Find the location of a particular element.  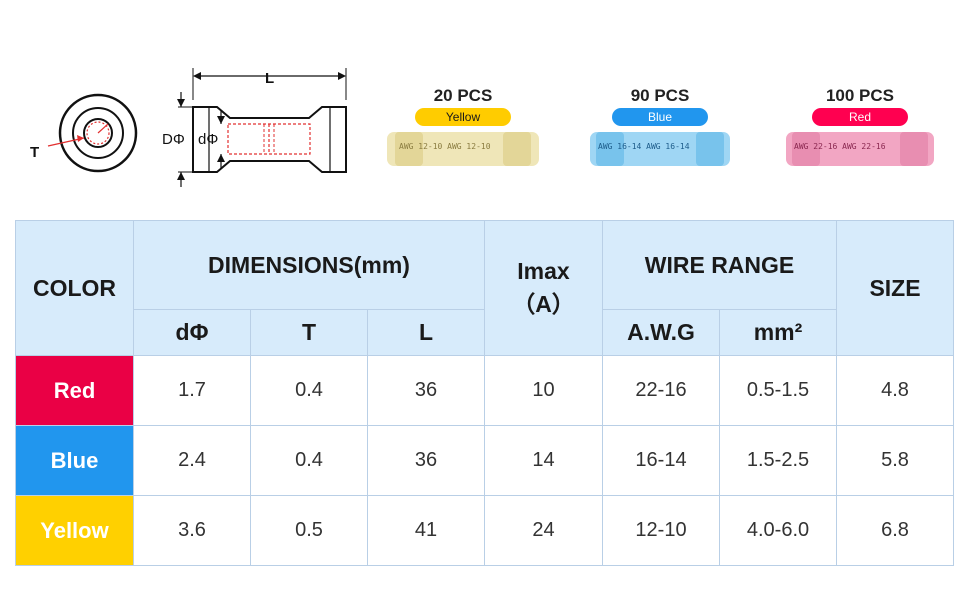

cell-imax: 14 is located at coordinates (543, 460).